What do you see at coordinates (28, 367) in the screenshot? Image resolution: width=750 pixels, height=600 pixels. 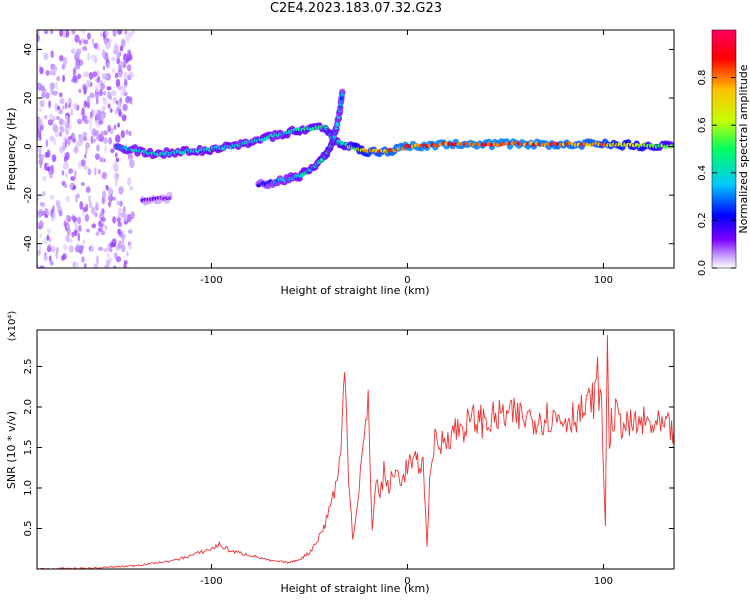 I see `snr-ytick-label: 2.5` at bounding box center [28, 367].